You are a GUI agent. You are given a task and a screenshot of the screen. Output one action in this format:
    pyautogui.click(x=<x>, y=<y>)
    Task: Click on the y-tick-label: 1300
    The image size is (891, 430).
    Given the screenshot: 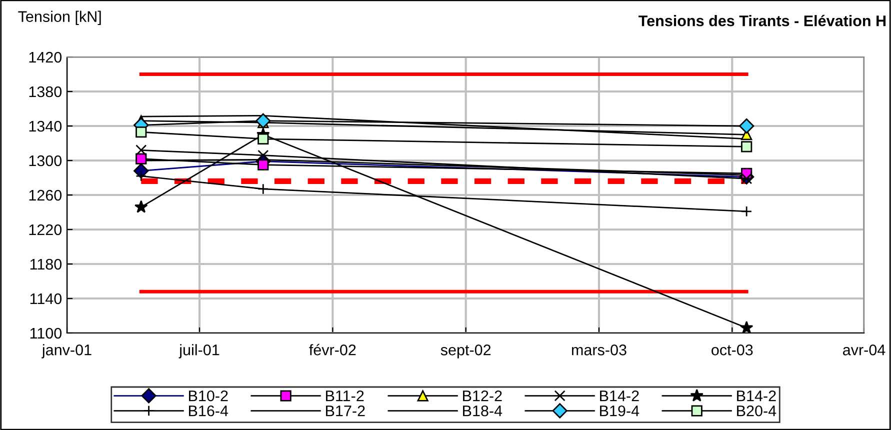 What is the action you would take?
    pyautogui.click(x=45, y=160)
    